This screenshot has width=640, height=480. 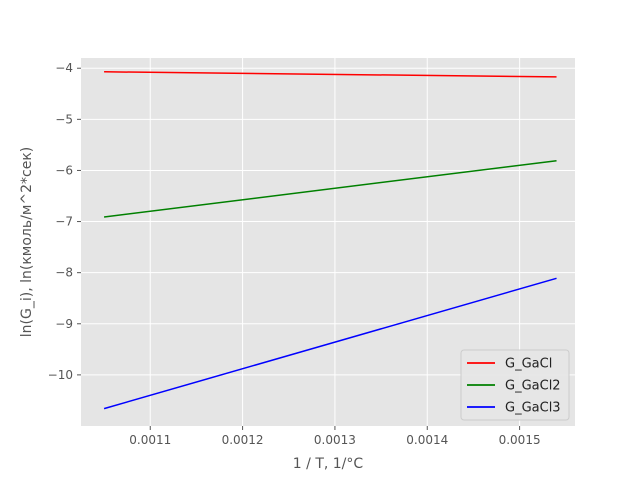 What do you see at coordinates (330, 74) in the screenshot?
I see `series-line-g-gacl` at bounding box center [330, 74].